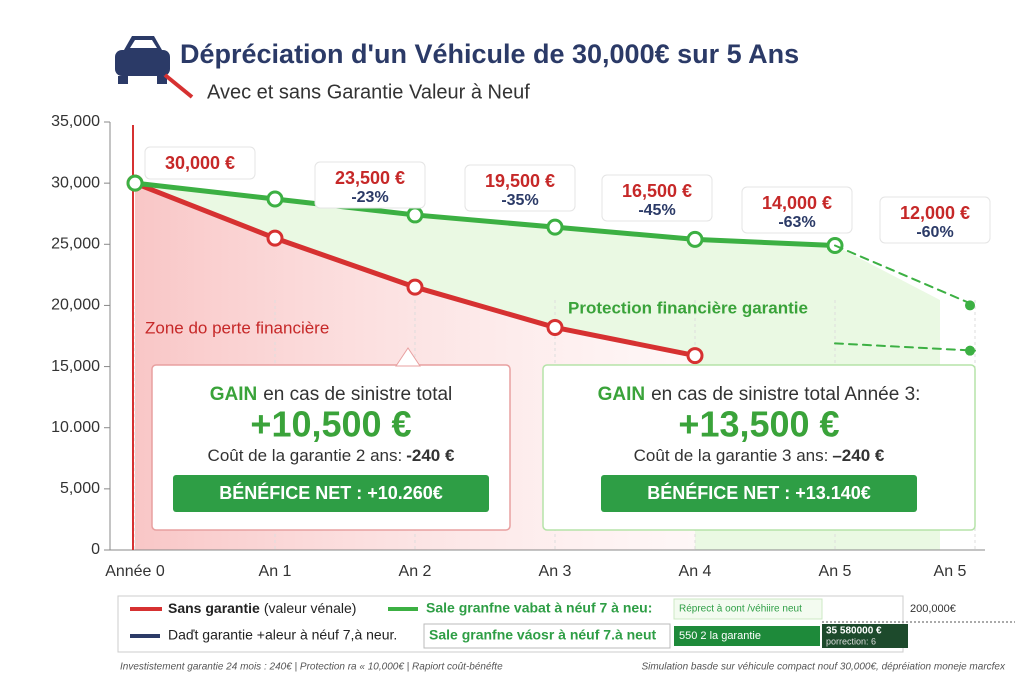 This screenshot has width=1024, height=683. I want to click on x-tick-label: Année 0, so click(135, 571).